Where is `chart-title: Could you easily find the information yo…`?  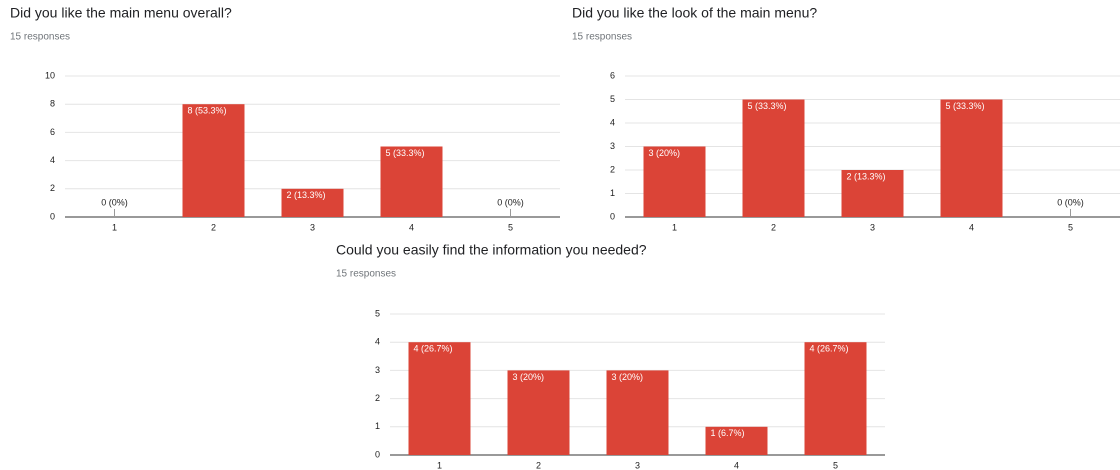 chart-title: Could you easily find the information yo… is located at coordinates (491, 250).